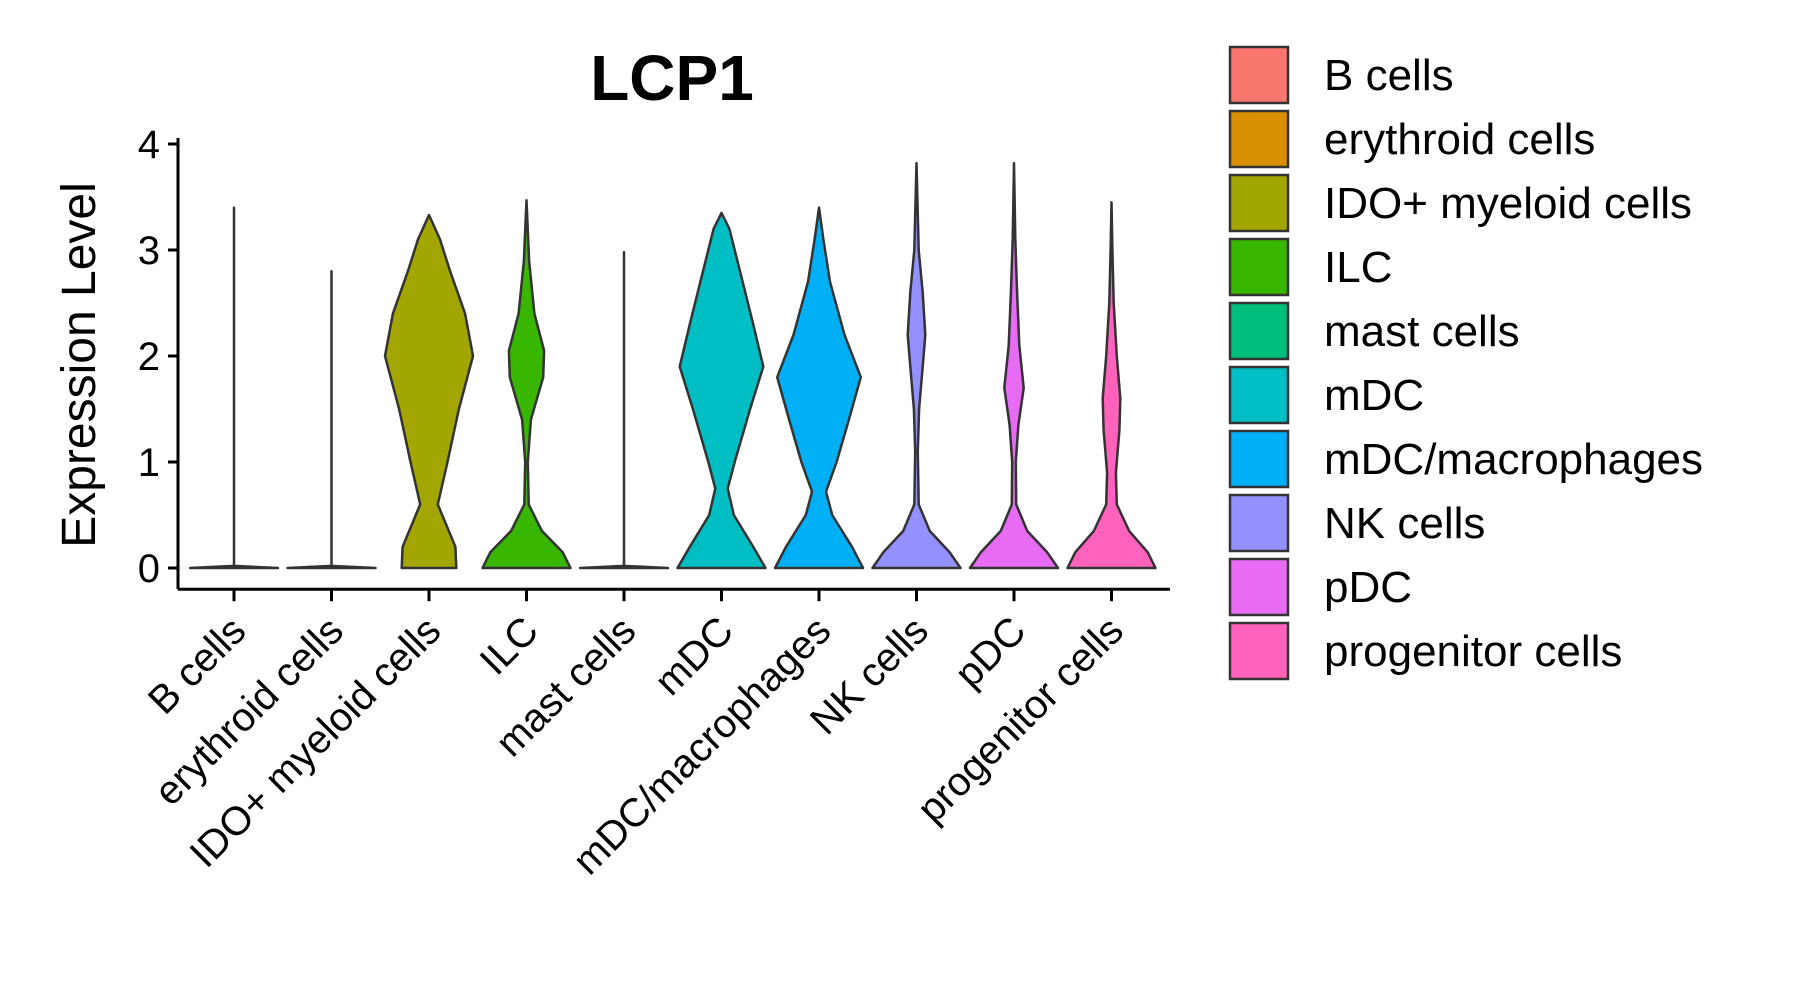 This screenshot has height=1002, width=1795. I want to click on y-tick-label: 4, so click(149, 145).